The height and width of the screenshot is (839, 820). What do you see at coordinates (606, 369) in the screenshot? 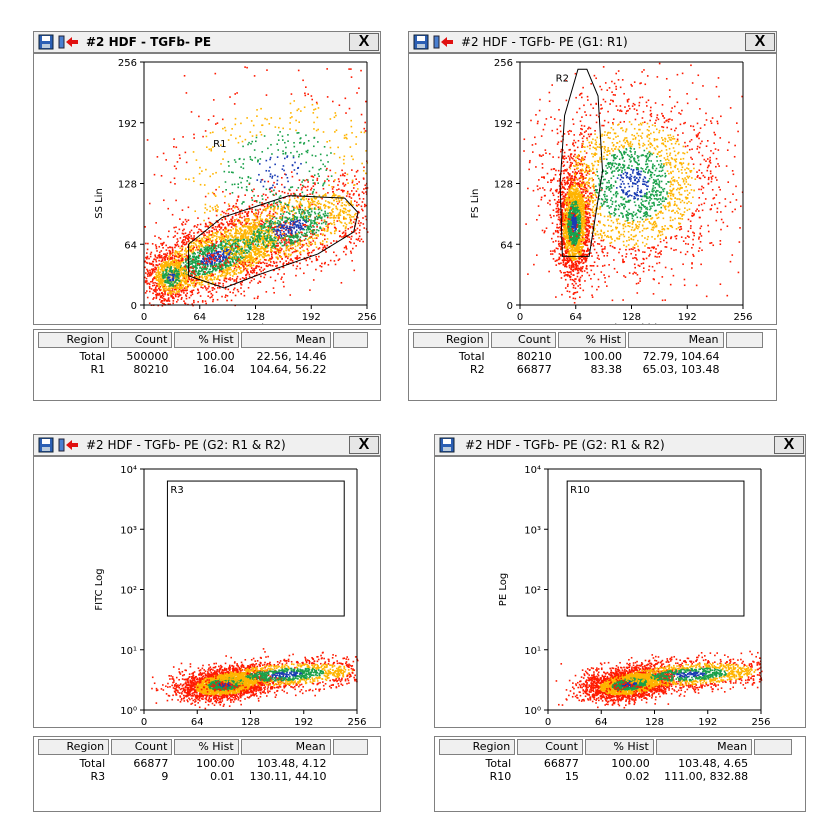
I see `table-cell: 83.38` at bounding box center [606, 369].